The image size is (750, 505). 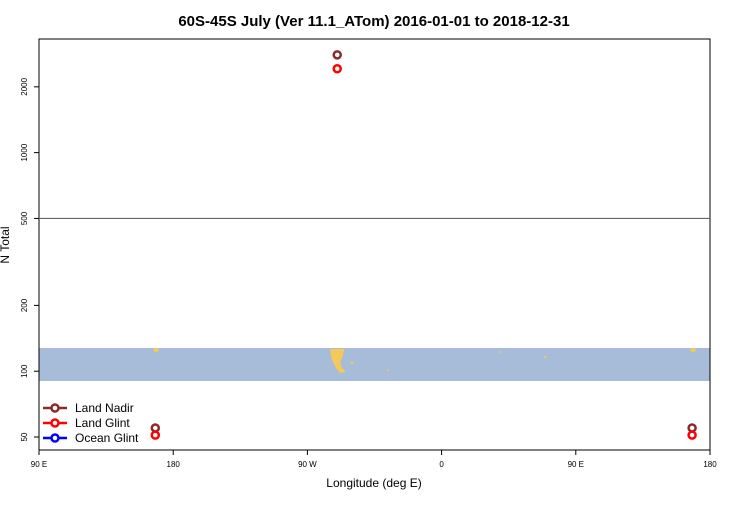 I want to click on y-tick-label: 500, so click(x=24, y=218).